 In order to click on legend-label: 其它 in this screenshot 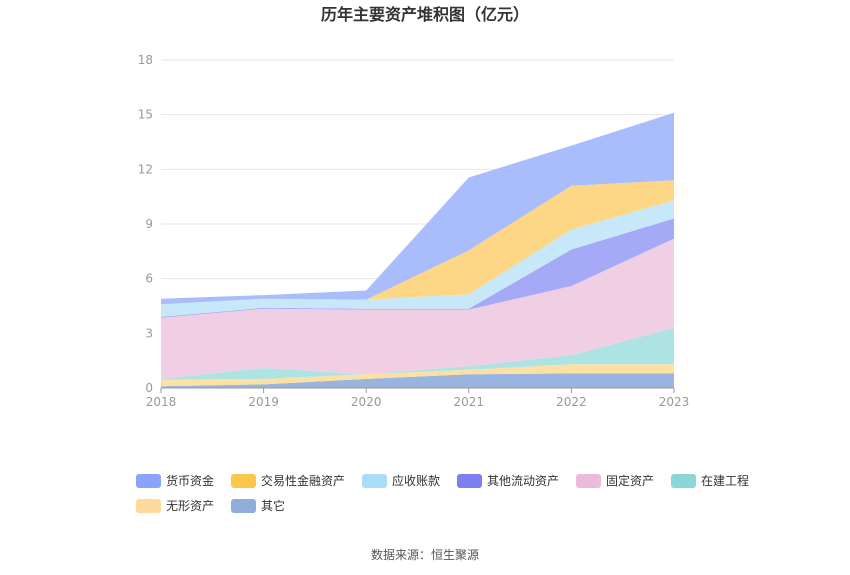, I will do `click(273, 505)`.